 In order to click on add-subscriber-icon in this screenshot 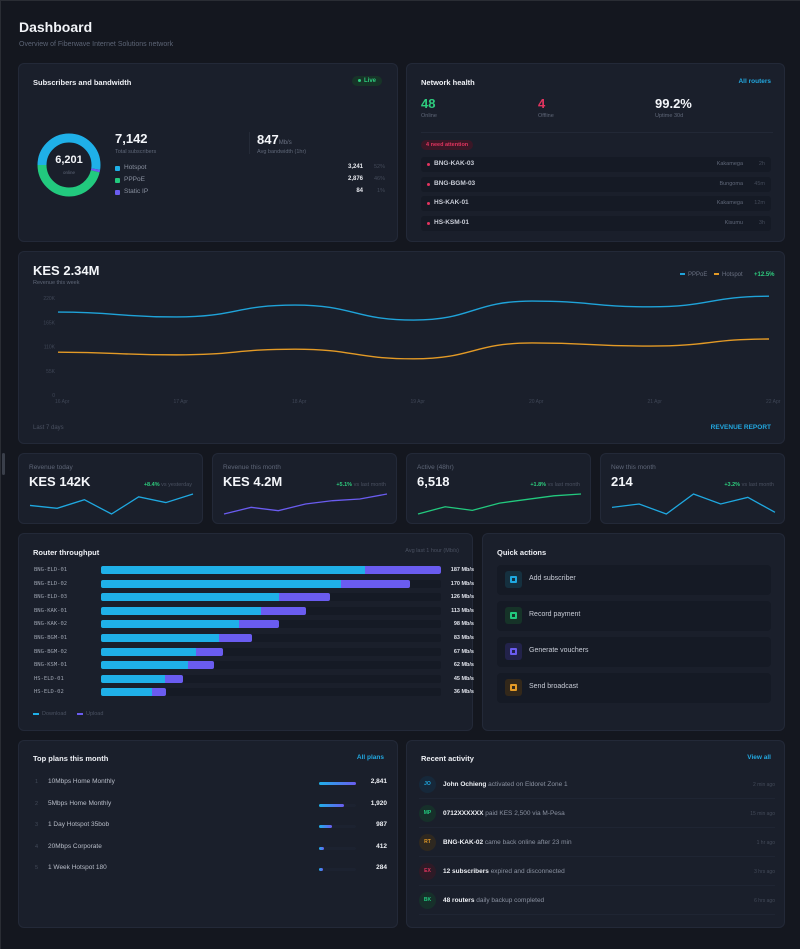, I will do `click(513, 579)`.